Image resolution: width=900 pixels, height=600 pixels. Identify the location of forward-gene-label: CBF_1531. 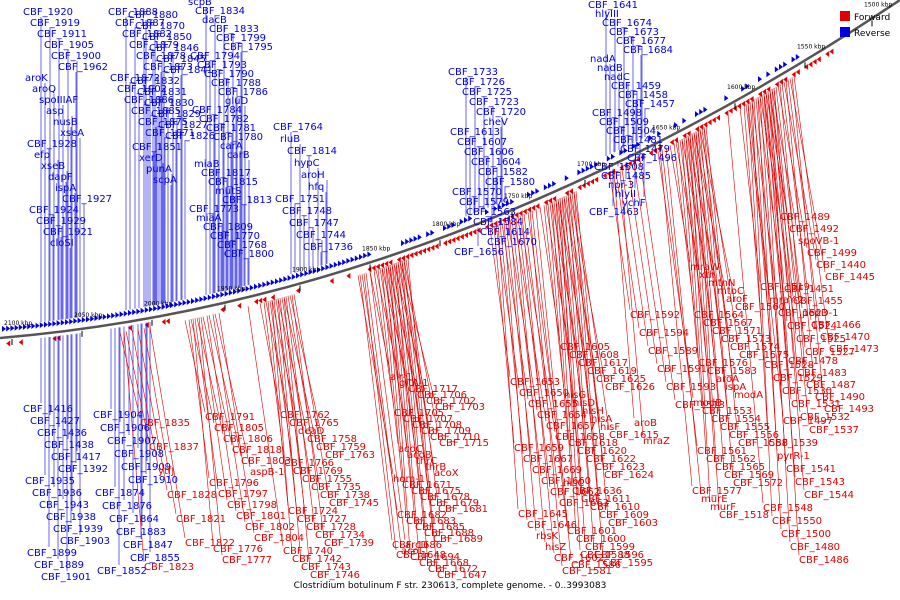
(816, 404).